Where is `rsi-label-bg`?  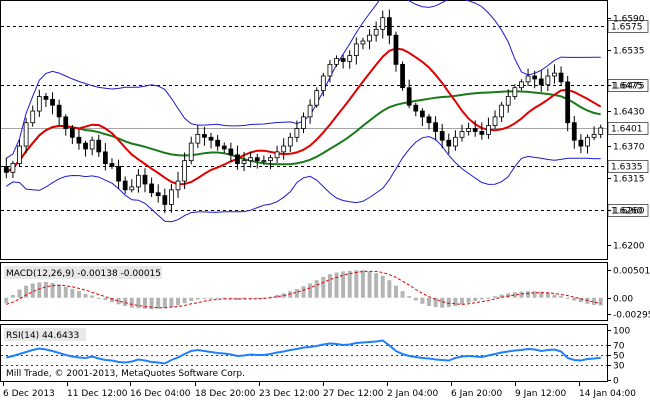 rsi-label-bg is located at coordinates (45, 334).